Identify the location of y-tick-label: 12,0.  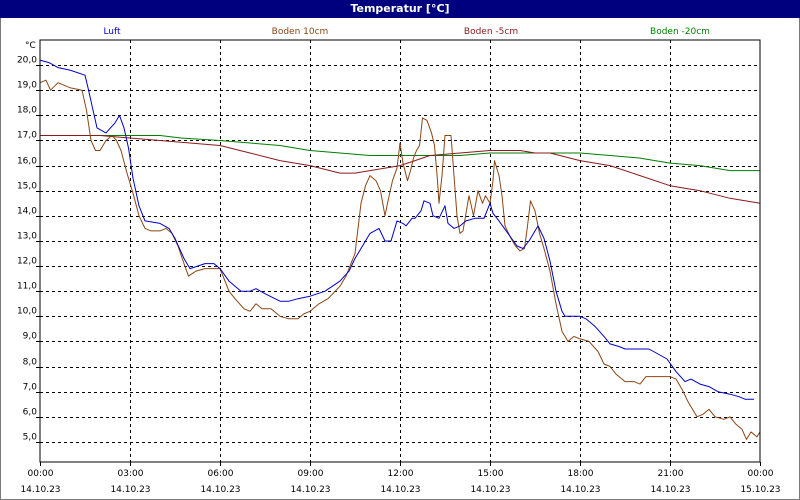
(27, 262).